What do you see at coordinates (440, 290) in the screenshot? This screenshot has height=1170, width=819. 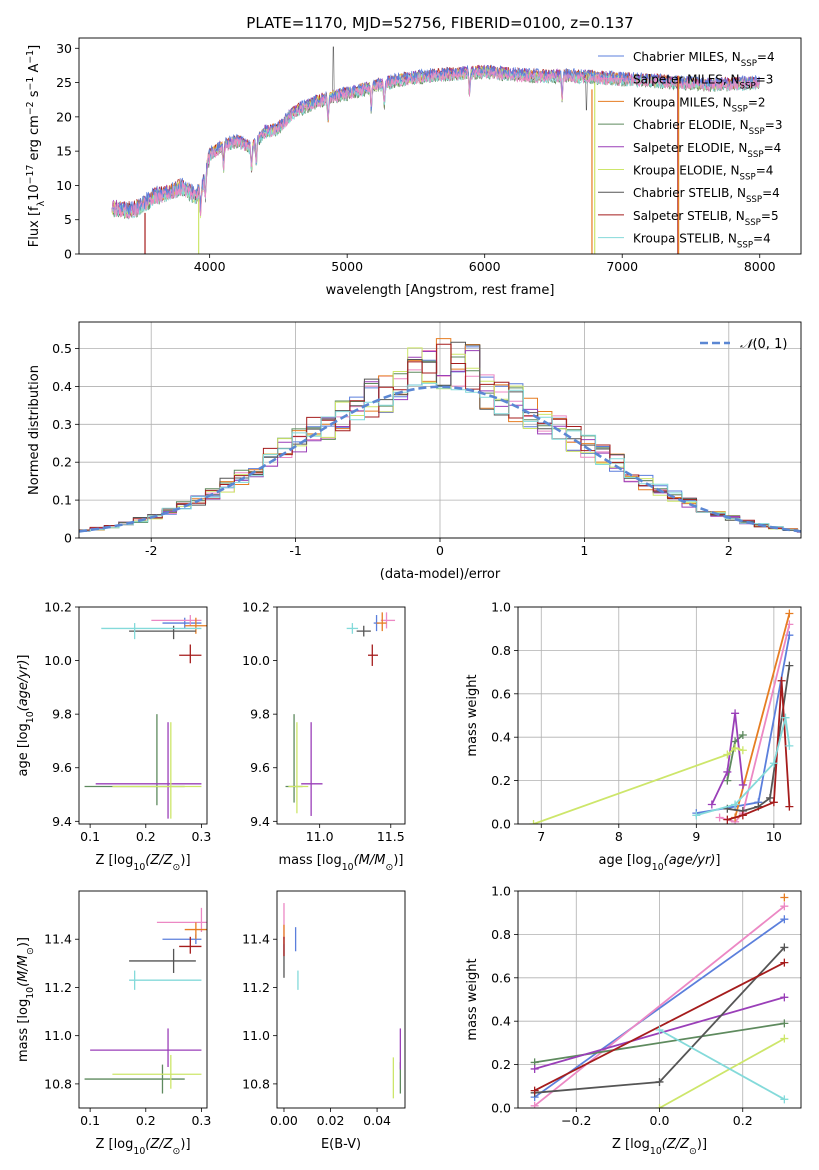 I see `x-axis-label: wavelength [Angstrom, rest frame]` at bounding box center [440, 290].